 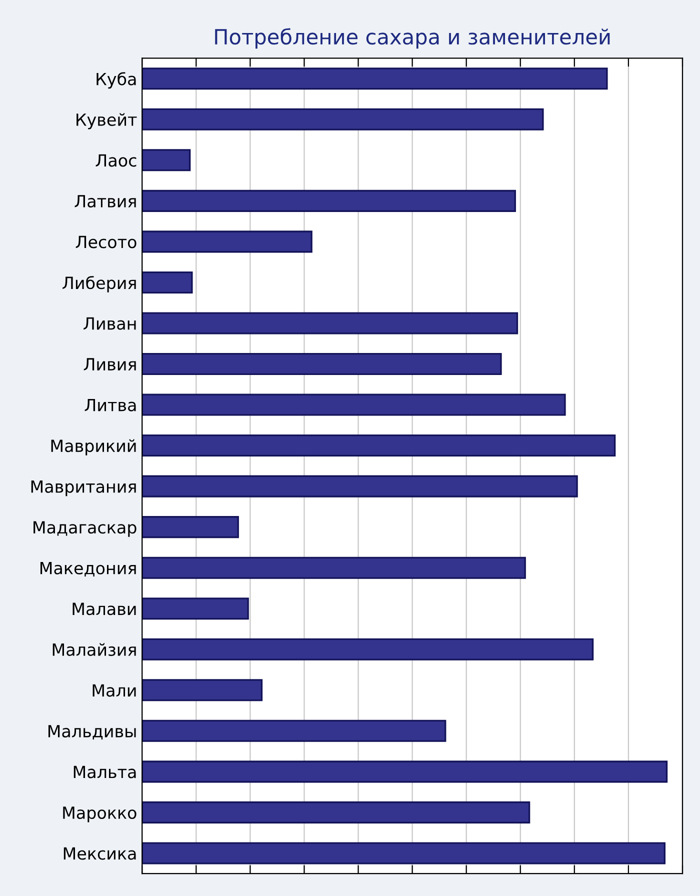 I want to click on y-tick-label: Кувейт, so click(x=106, y=121).